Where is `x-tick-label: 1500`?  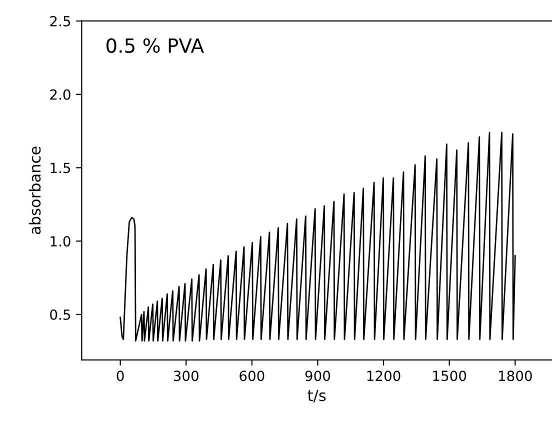 x-tick-label: 1500 is located at coordinates (449, 376).